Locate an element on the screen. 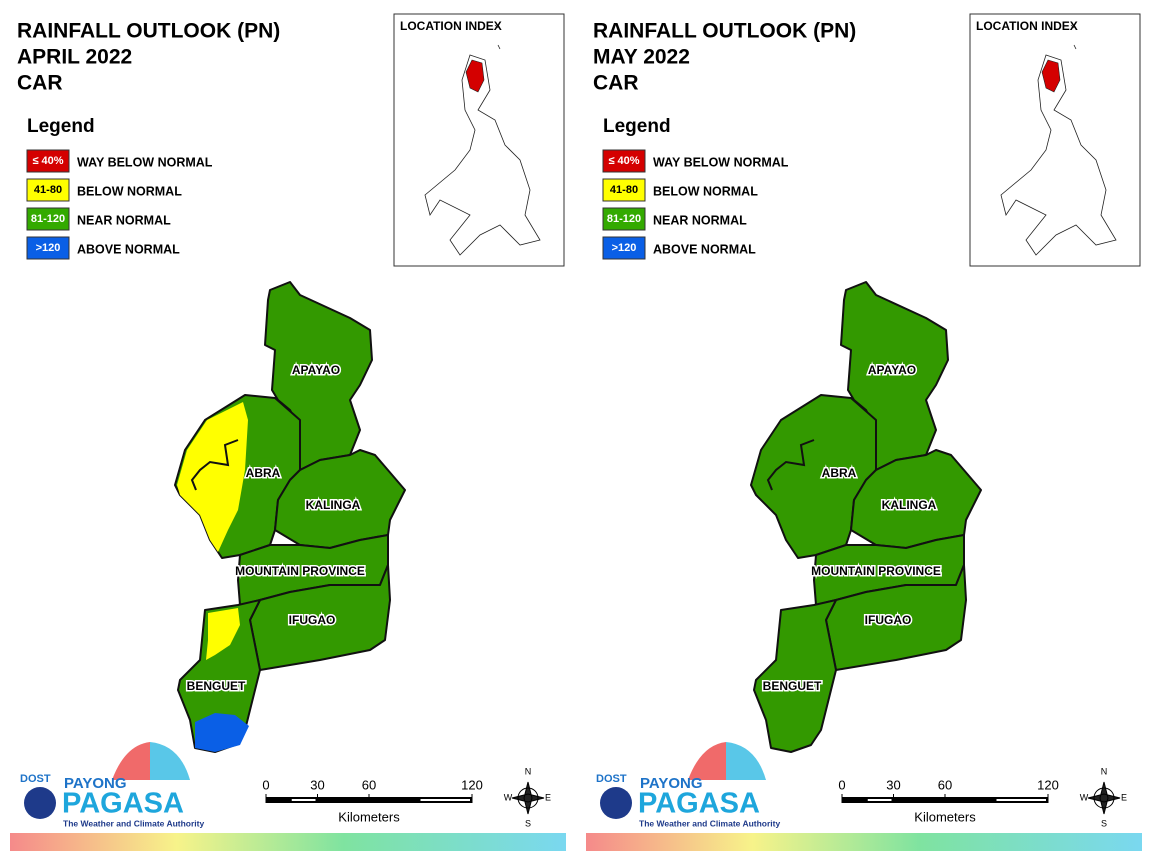 This screenshot has height=864, width=1152. legend-title: Legend is located at coordinates (61, 126).